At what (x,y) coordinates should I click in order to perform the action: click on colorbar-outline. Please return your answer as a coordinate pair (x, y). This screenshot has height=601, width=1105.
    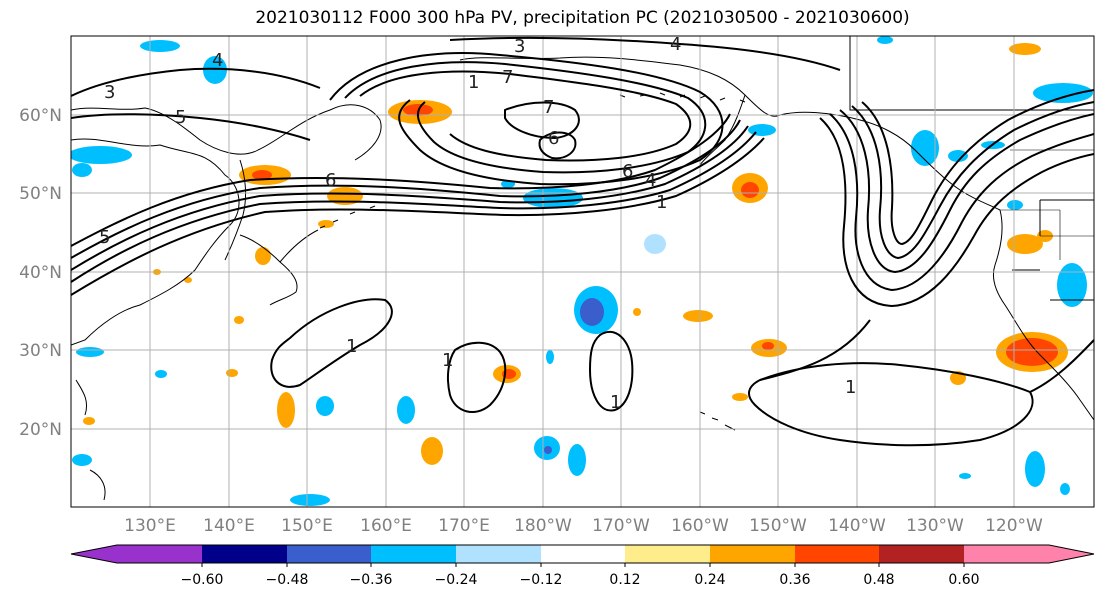
    Looking at the image, I should click on (582, 554).